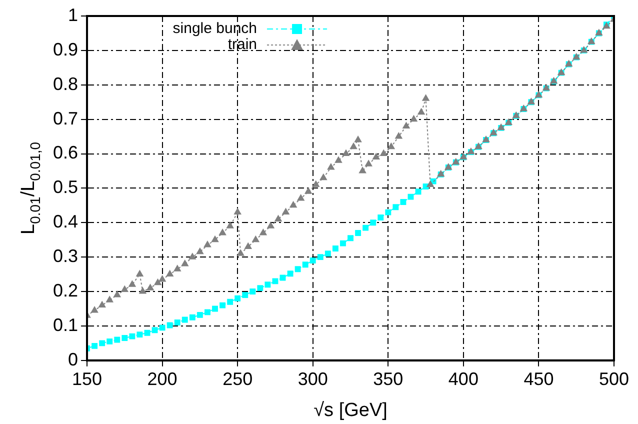 The width and height of the screenshot is (638, 424). Describe the element at coordinates (65, 222) in the screenshot. I see `y-tick-label: 0.4` at that location.